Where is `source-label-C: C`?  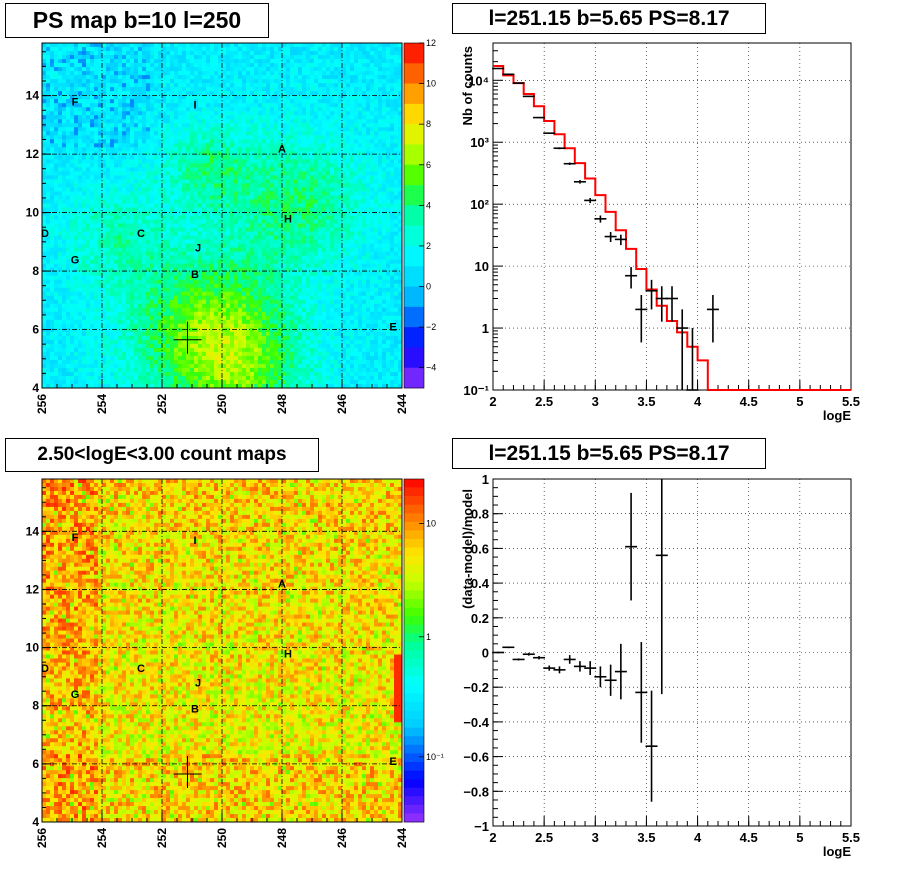 source-label-C: C is located at coordinates (141, 669).